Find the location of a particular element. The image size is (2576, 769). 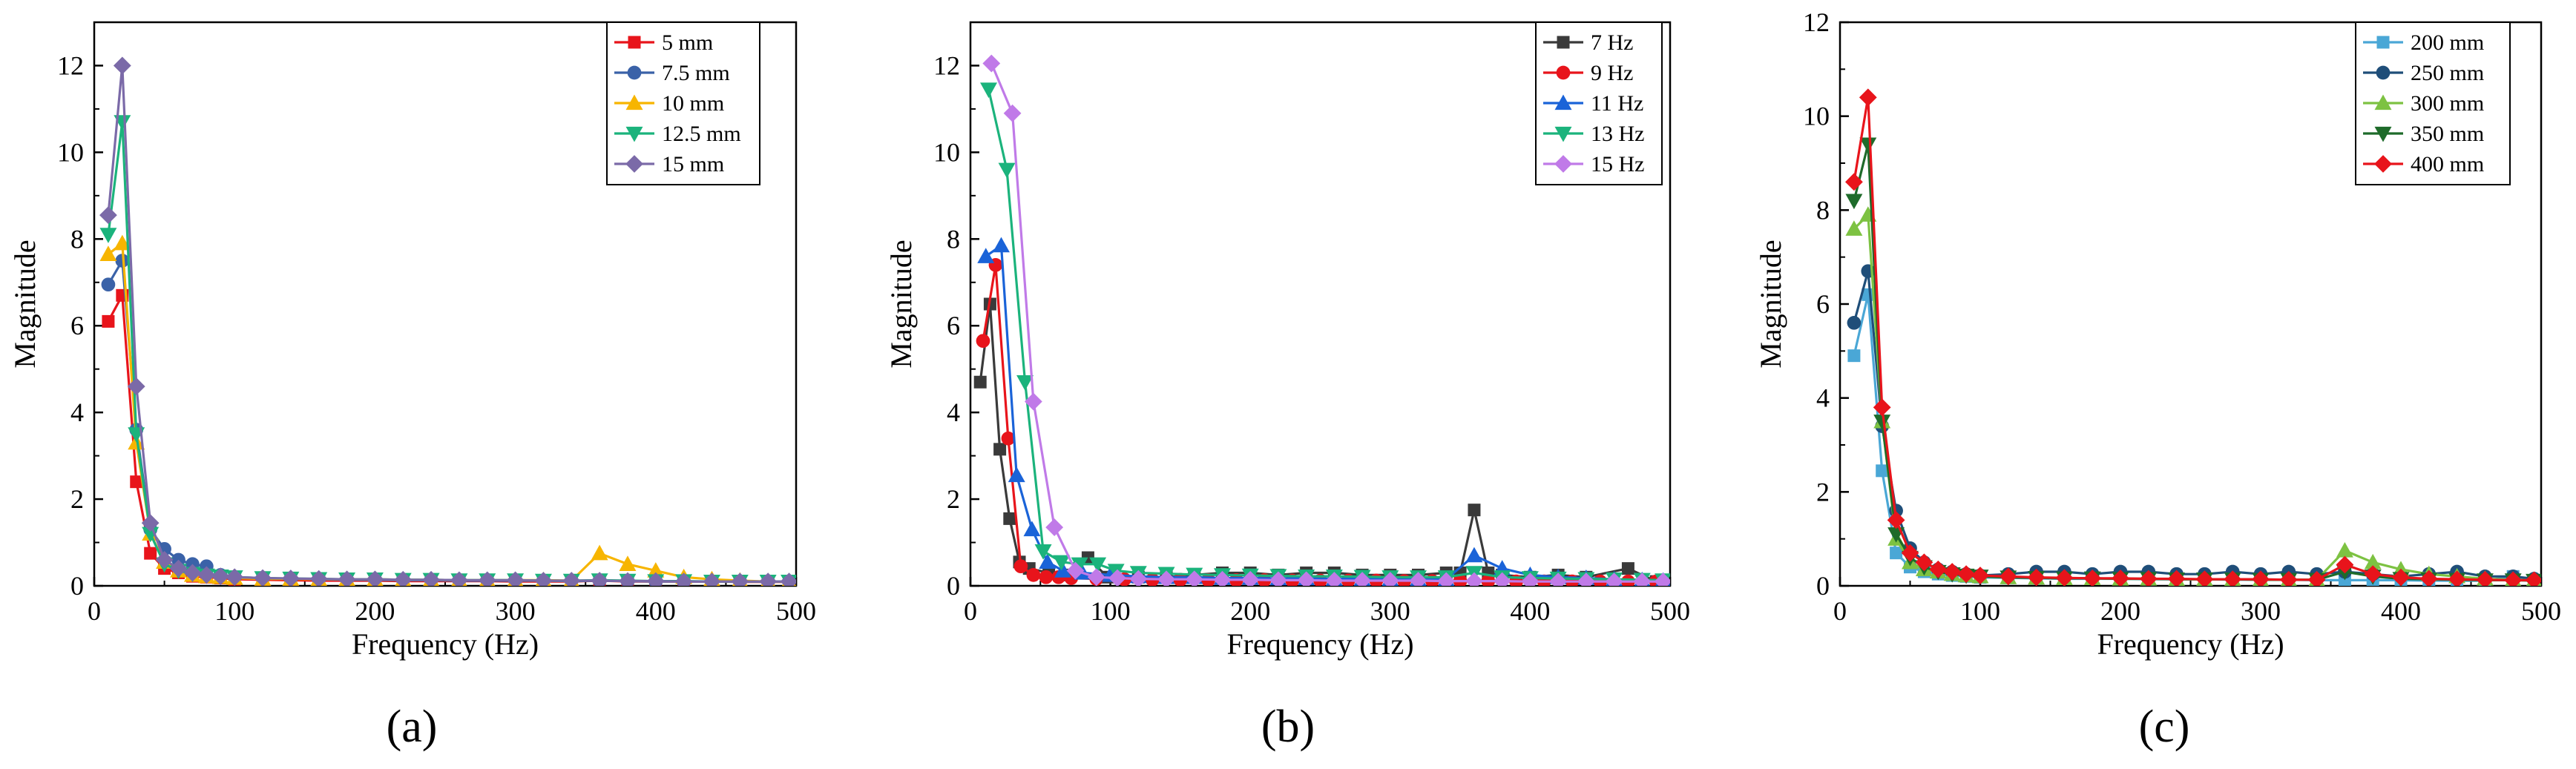

legend-label: 300 mm is located at coordinates (2447, 103).